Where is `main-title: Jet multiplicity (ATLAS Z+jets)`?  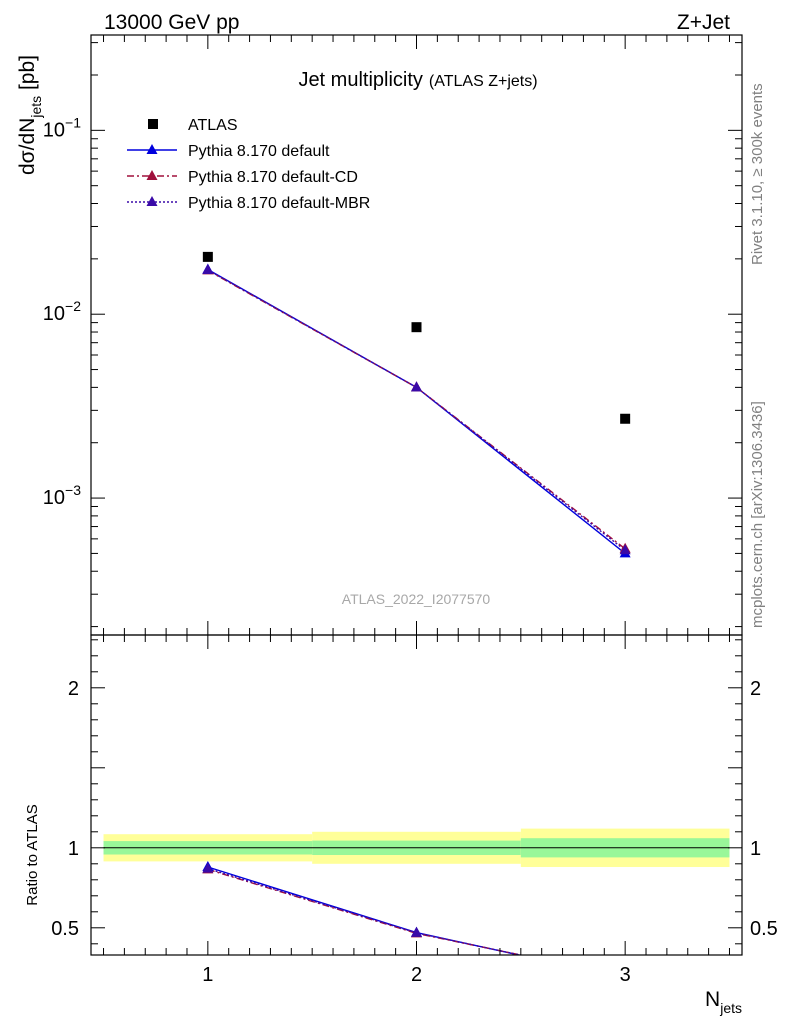 main-title: Jet multiplicity (ATLAS Z+jets) is located at coordinates (417, 80).